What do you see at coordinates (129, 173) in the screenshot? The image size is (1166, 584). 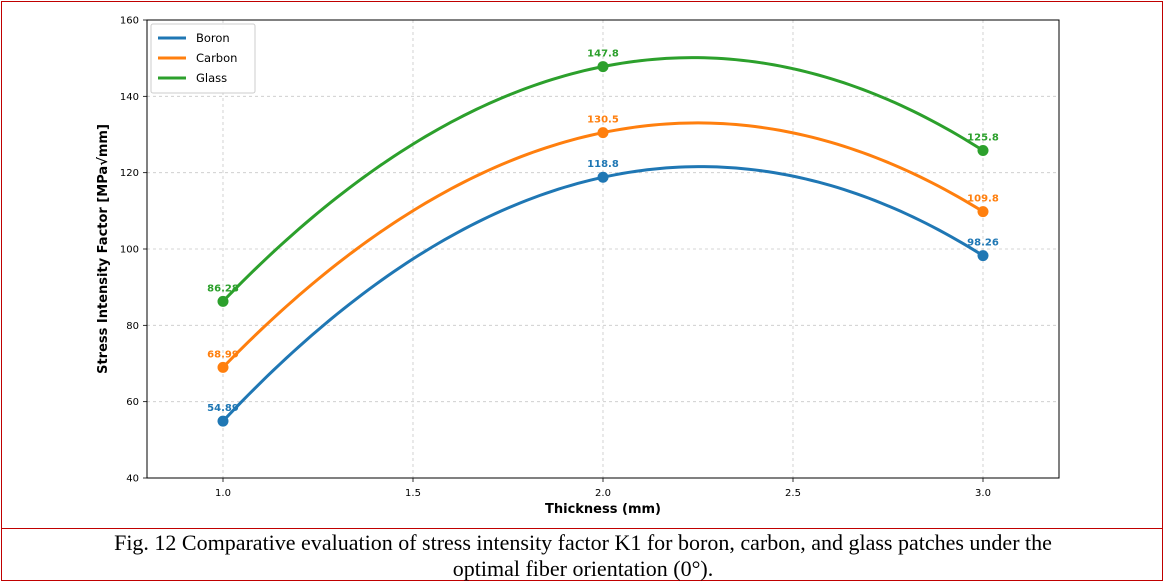 I see `y-tick-label: 120` at bounding box center [129, 173].